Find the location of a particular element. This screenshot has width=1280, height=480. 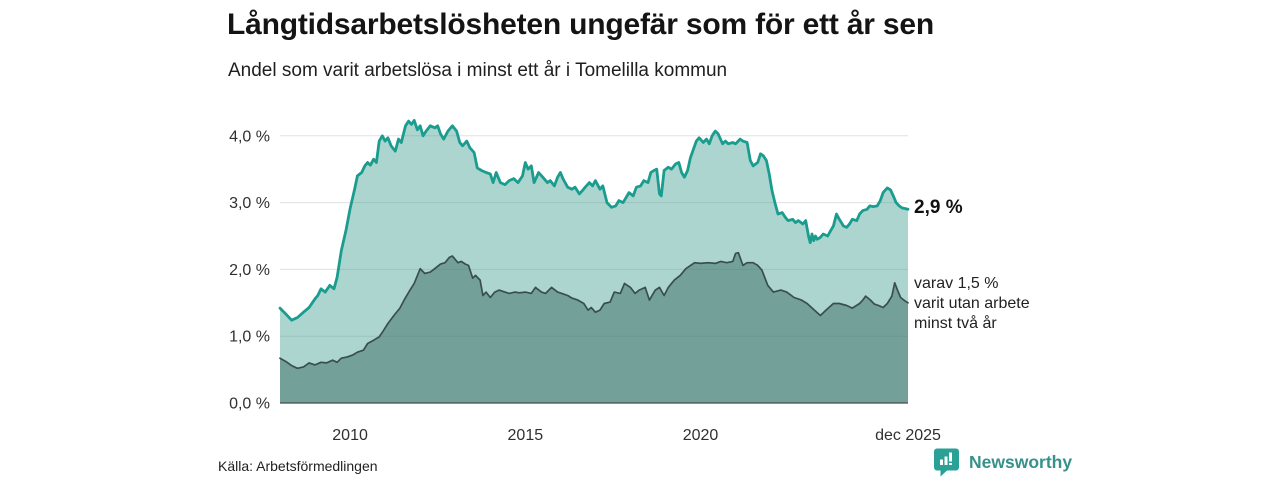

x-tick-label: 2010 is located at coordinates (350, 435).